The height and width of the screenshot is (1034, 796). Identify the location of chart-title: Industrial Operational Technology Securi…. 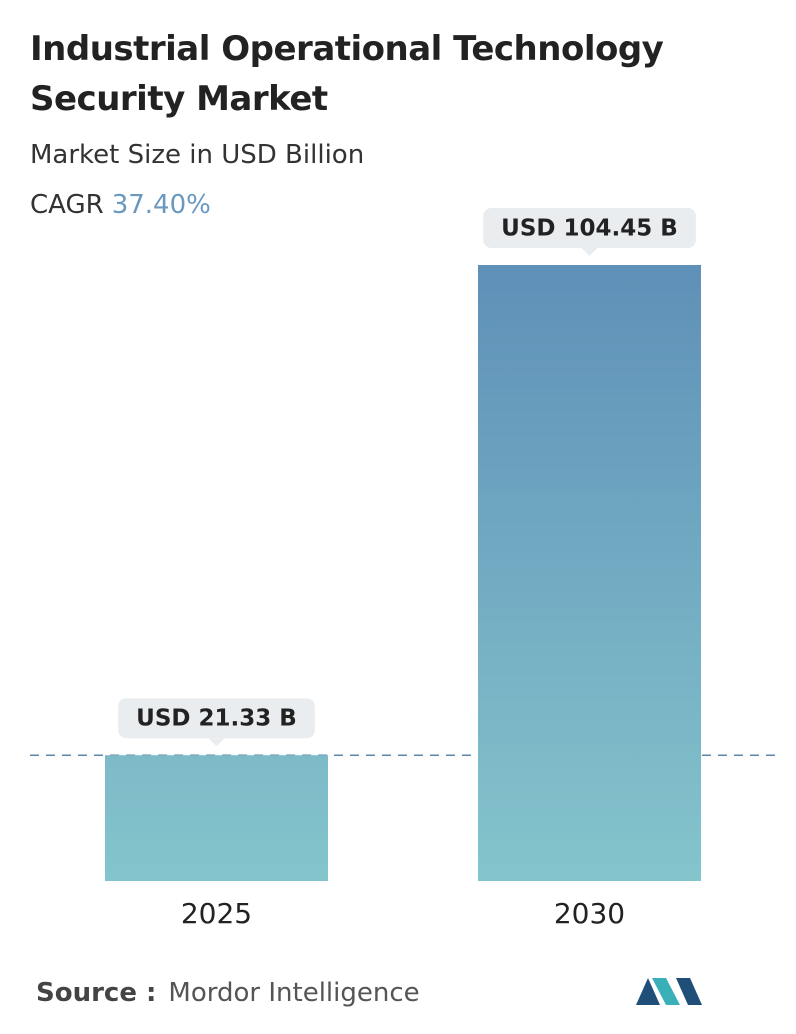
(347, 74).